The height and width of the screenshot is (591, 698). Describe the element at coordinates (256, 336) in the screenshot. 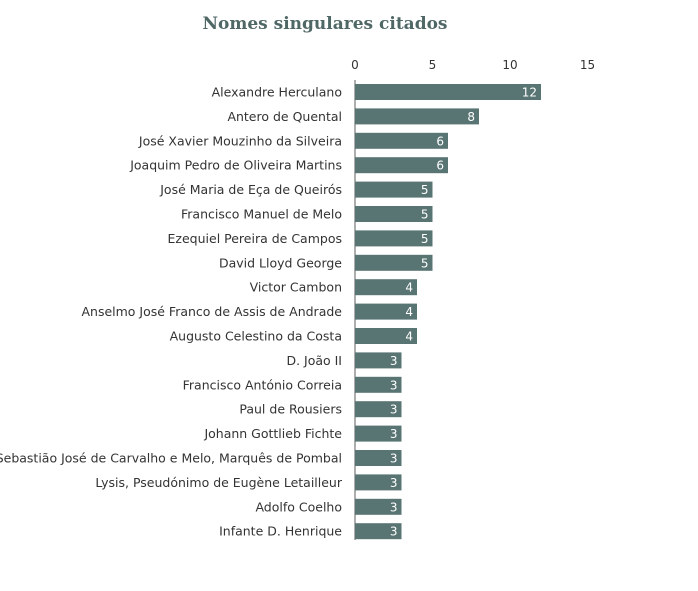

I see `category-label: Augusto Celestino da Costa` at that location.